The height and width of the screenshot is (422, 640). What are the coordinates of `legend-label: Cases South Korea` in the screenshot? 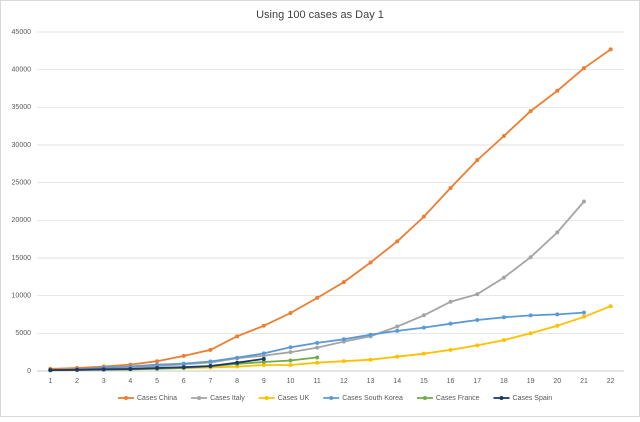 It's located at (372, 398).